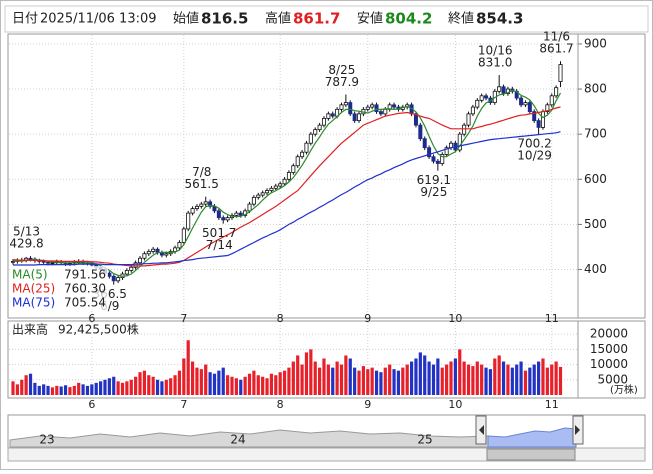  What do you see at coordinates (26, 232) in the screenshot?
I see `annotation-date: 5/13` at bounding box center [26, 232].